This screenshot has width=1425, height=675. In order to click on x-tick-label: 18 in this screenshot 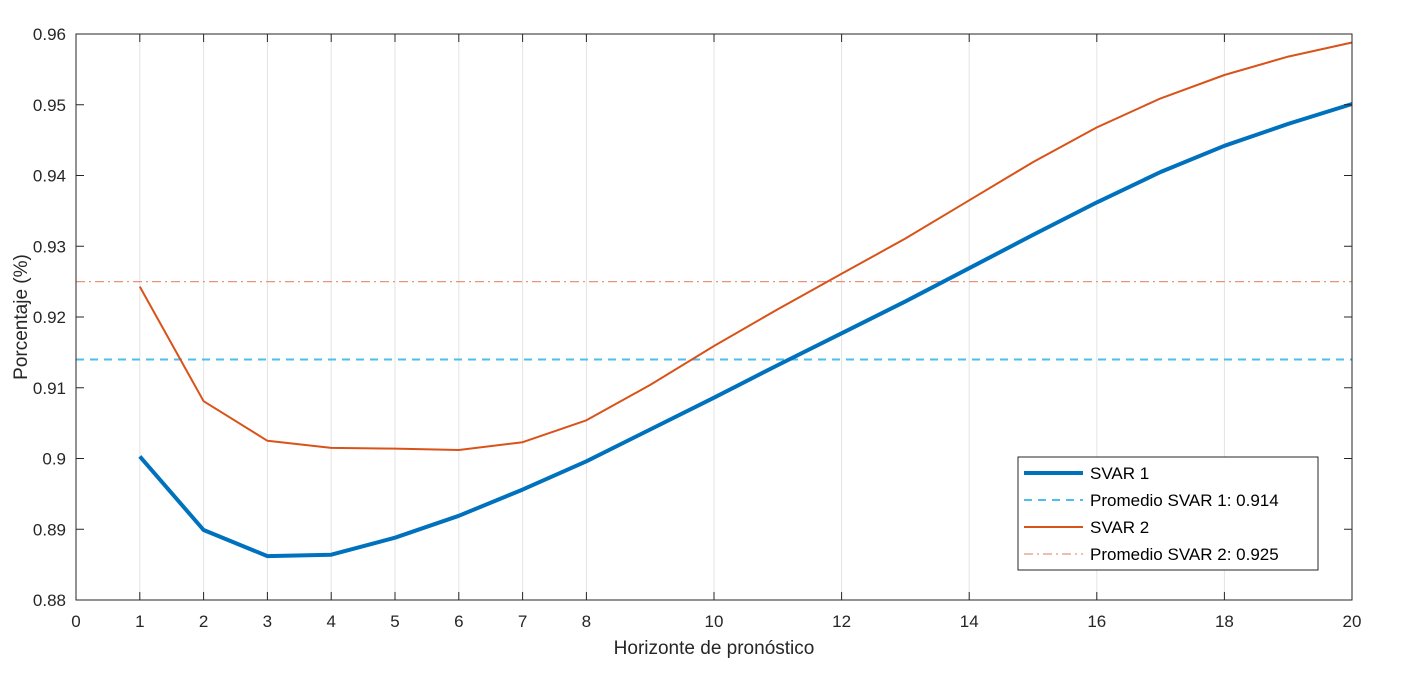, I will do `click(1224, 621)`.